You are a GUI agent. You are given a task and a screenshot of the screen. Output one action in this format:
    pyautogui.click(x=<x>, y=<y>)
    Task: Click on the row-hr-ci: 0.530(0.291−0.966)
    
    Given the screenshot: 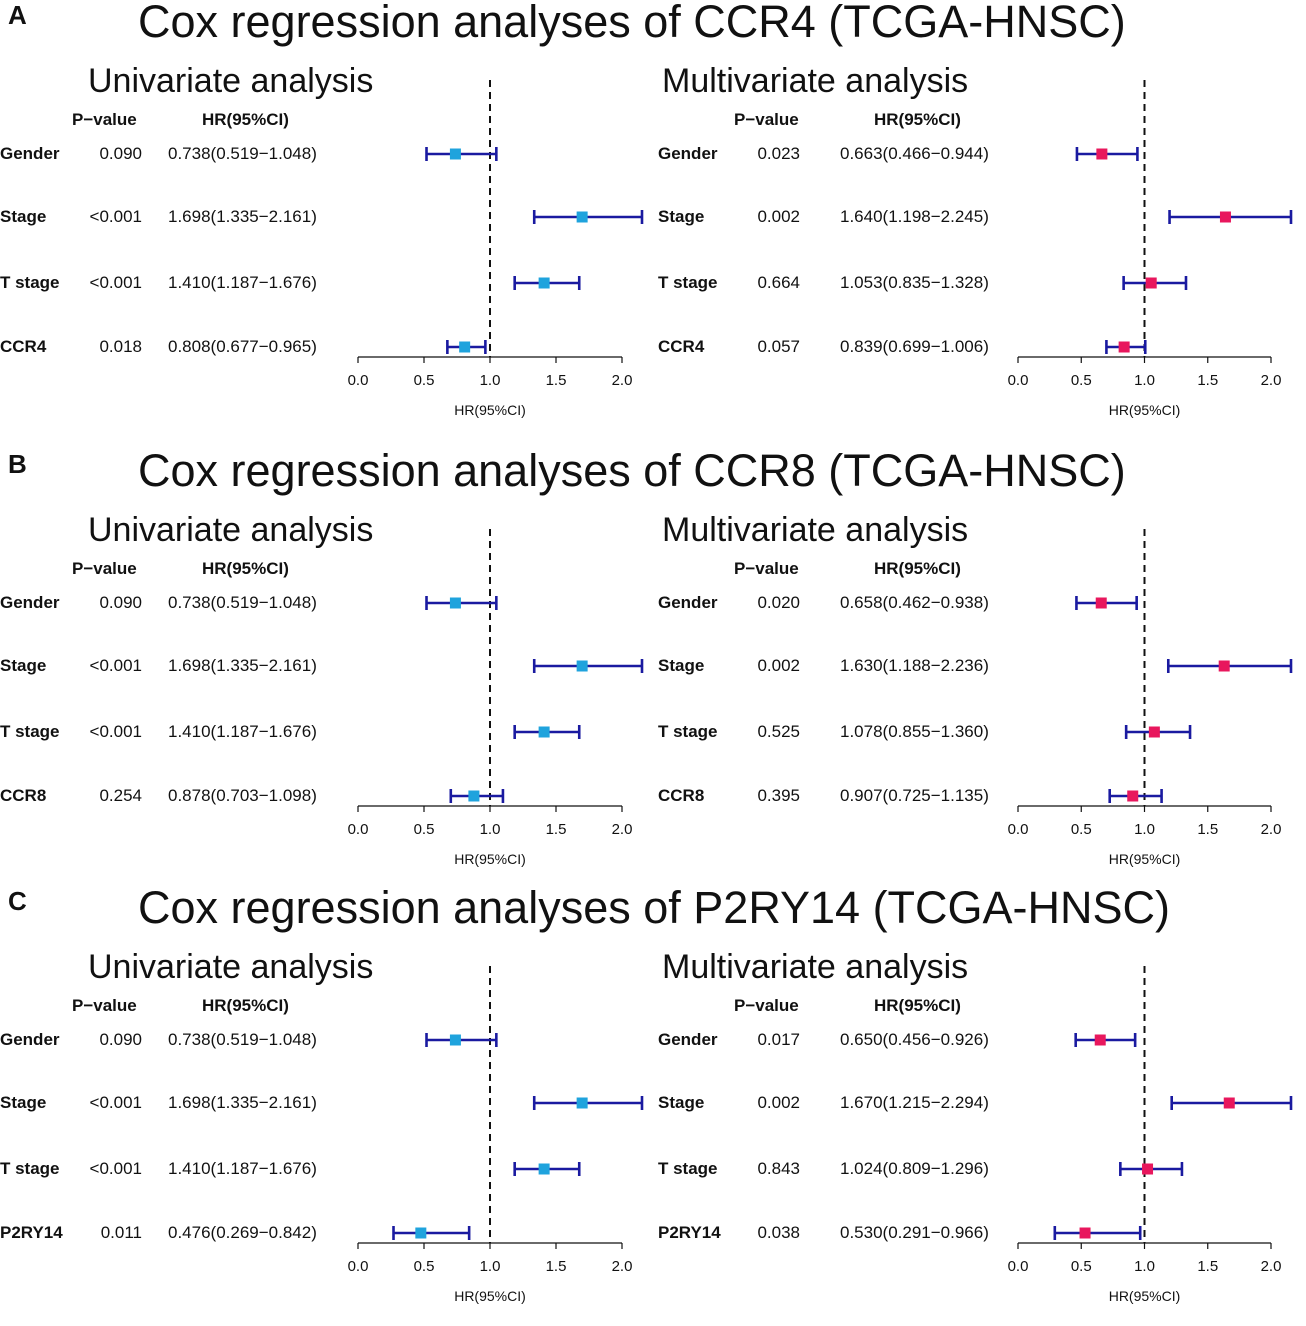 What is the action you would take?
    pyautogui.click(x=914, y=1232)
    